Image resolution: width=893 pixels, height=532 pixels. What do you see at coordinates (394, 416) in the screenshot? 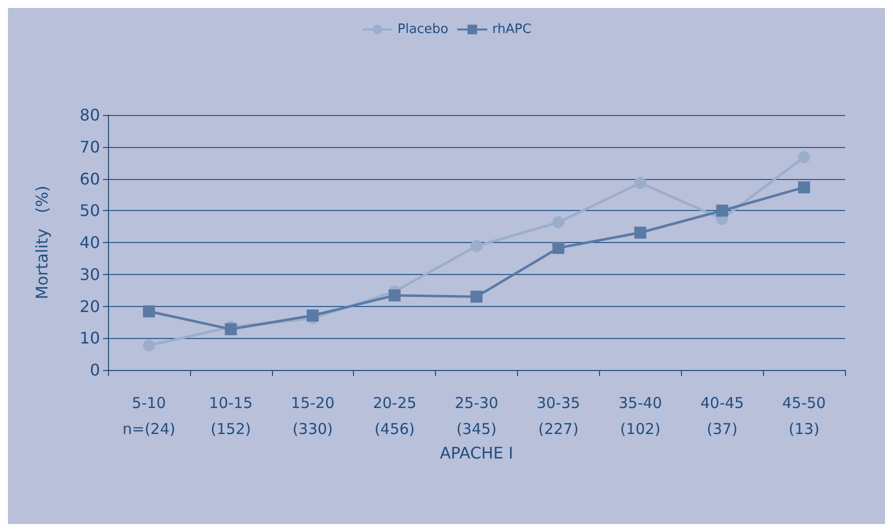
I see `x-tick-label: 20-25 (456)` at bounding box center [394, 416].